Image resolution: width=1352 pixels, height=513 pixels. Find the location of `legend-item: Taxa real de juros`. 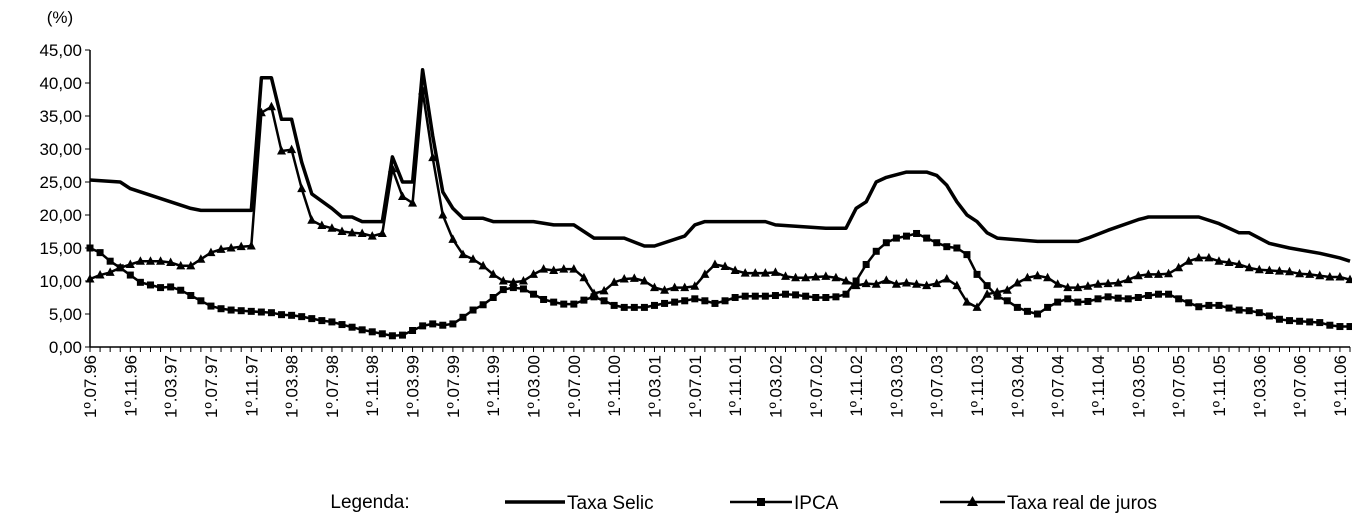

legend-item: Taxa real de juros is located at coordinates (1048, 503).